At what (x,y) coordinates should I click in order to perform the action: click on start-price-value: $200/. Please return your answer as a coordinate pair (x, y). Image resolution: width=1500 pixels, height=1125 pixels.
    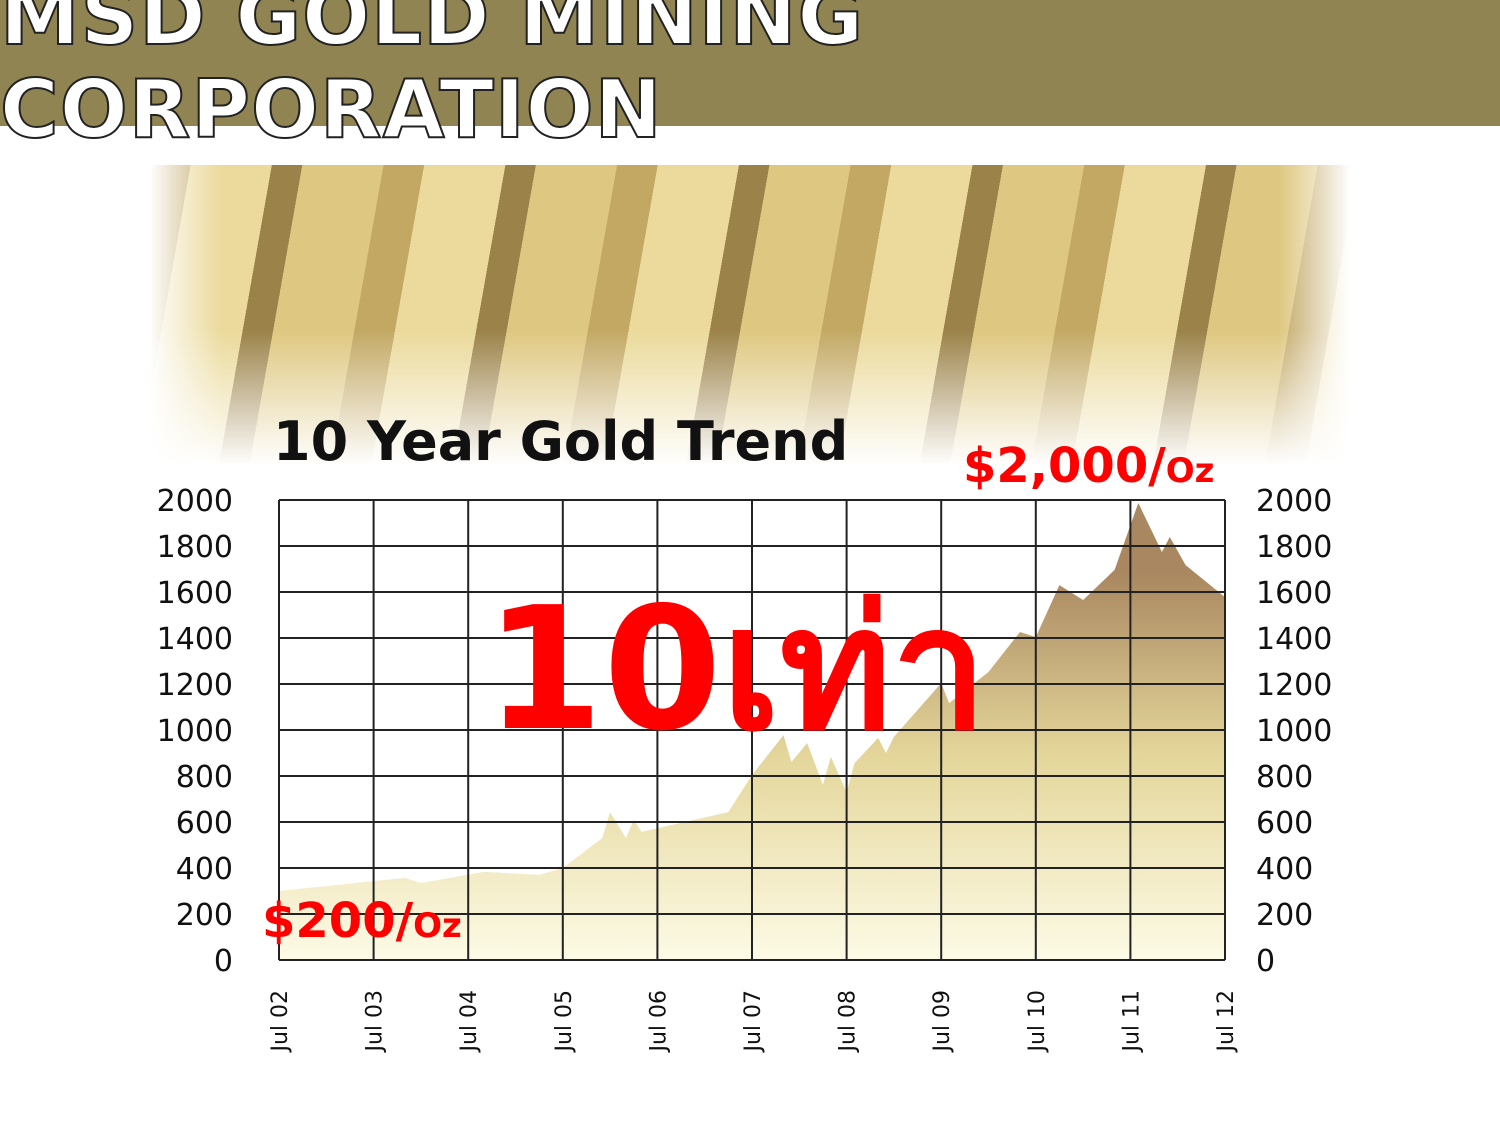
    Looking at the image, I should click on (338, 921).